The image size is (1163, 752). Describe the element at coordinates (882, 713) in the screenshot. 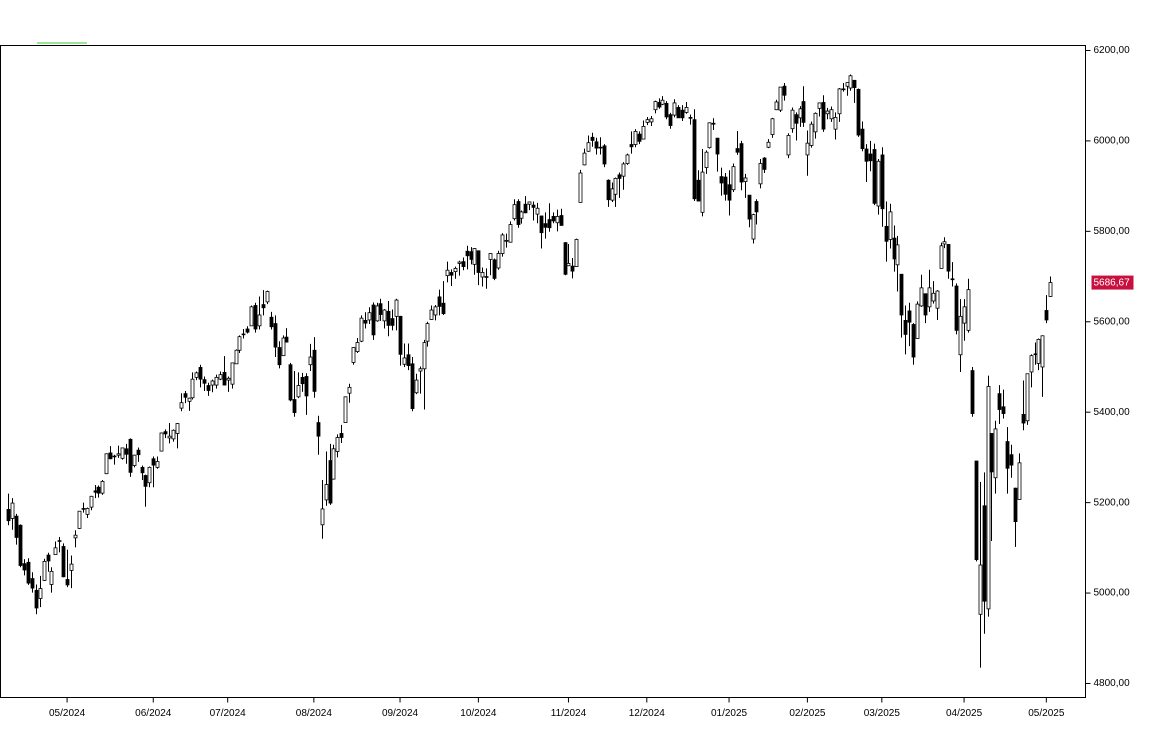

I see `x-tick-label: 03/2025` at that location.